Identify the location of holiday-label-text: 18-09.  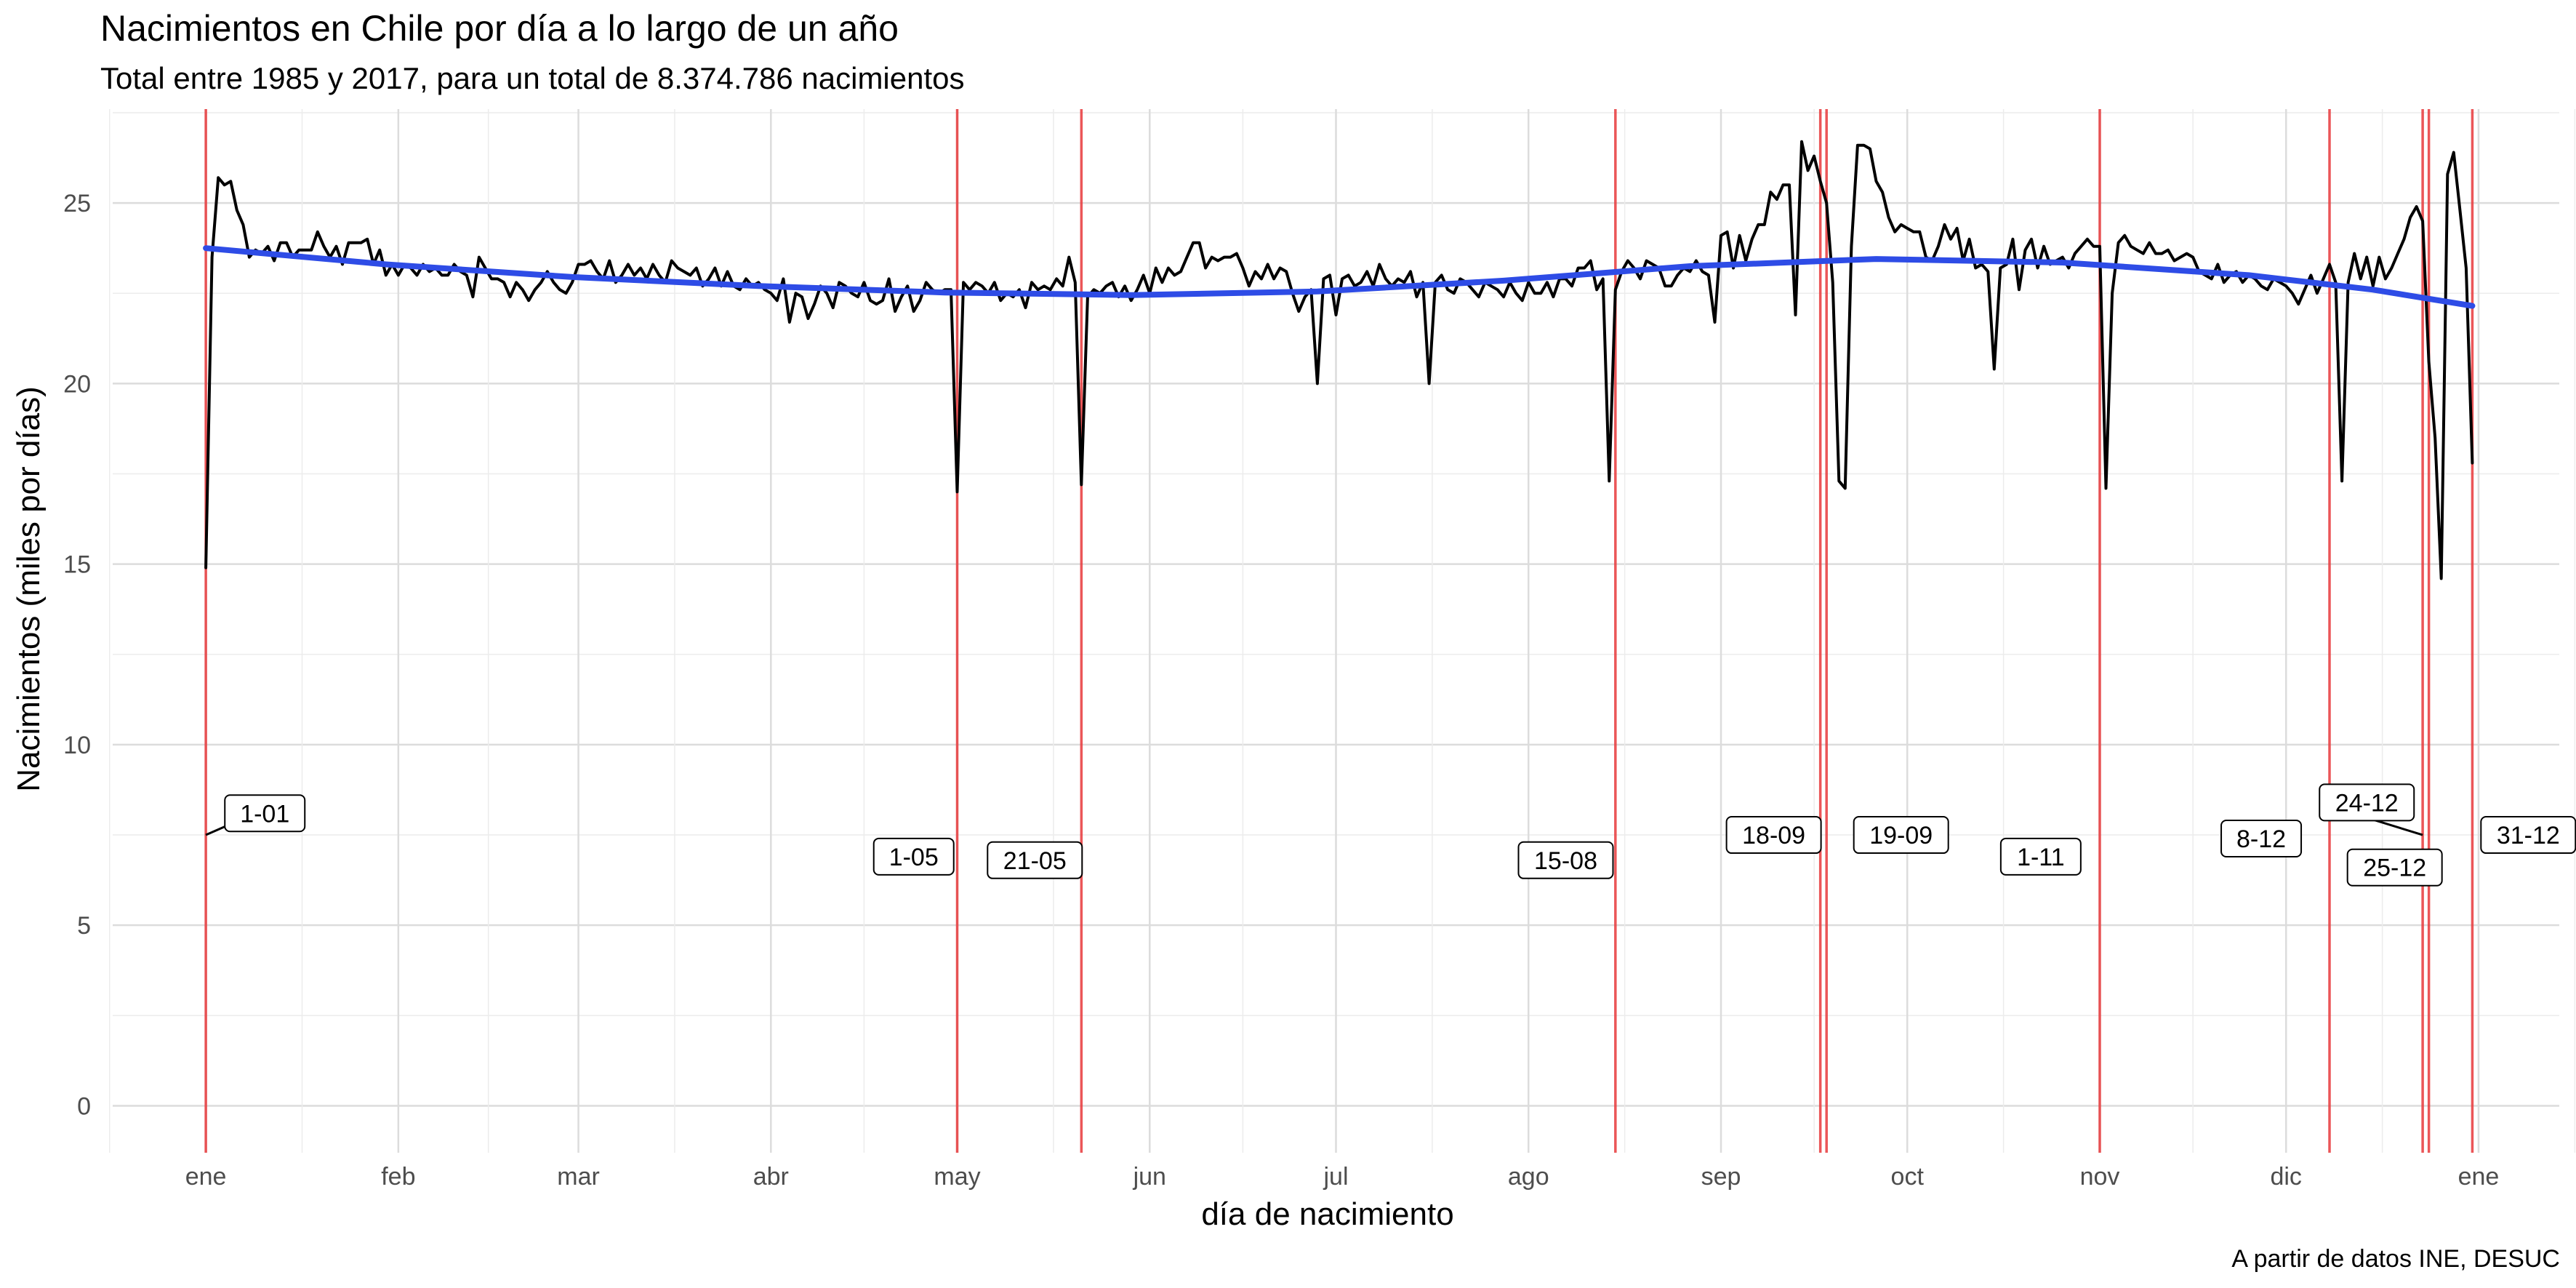
(1774, 835).